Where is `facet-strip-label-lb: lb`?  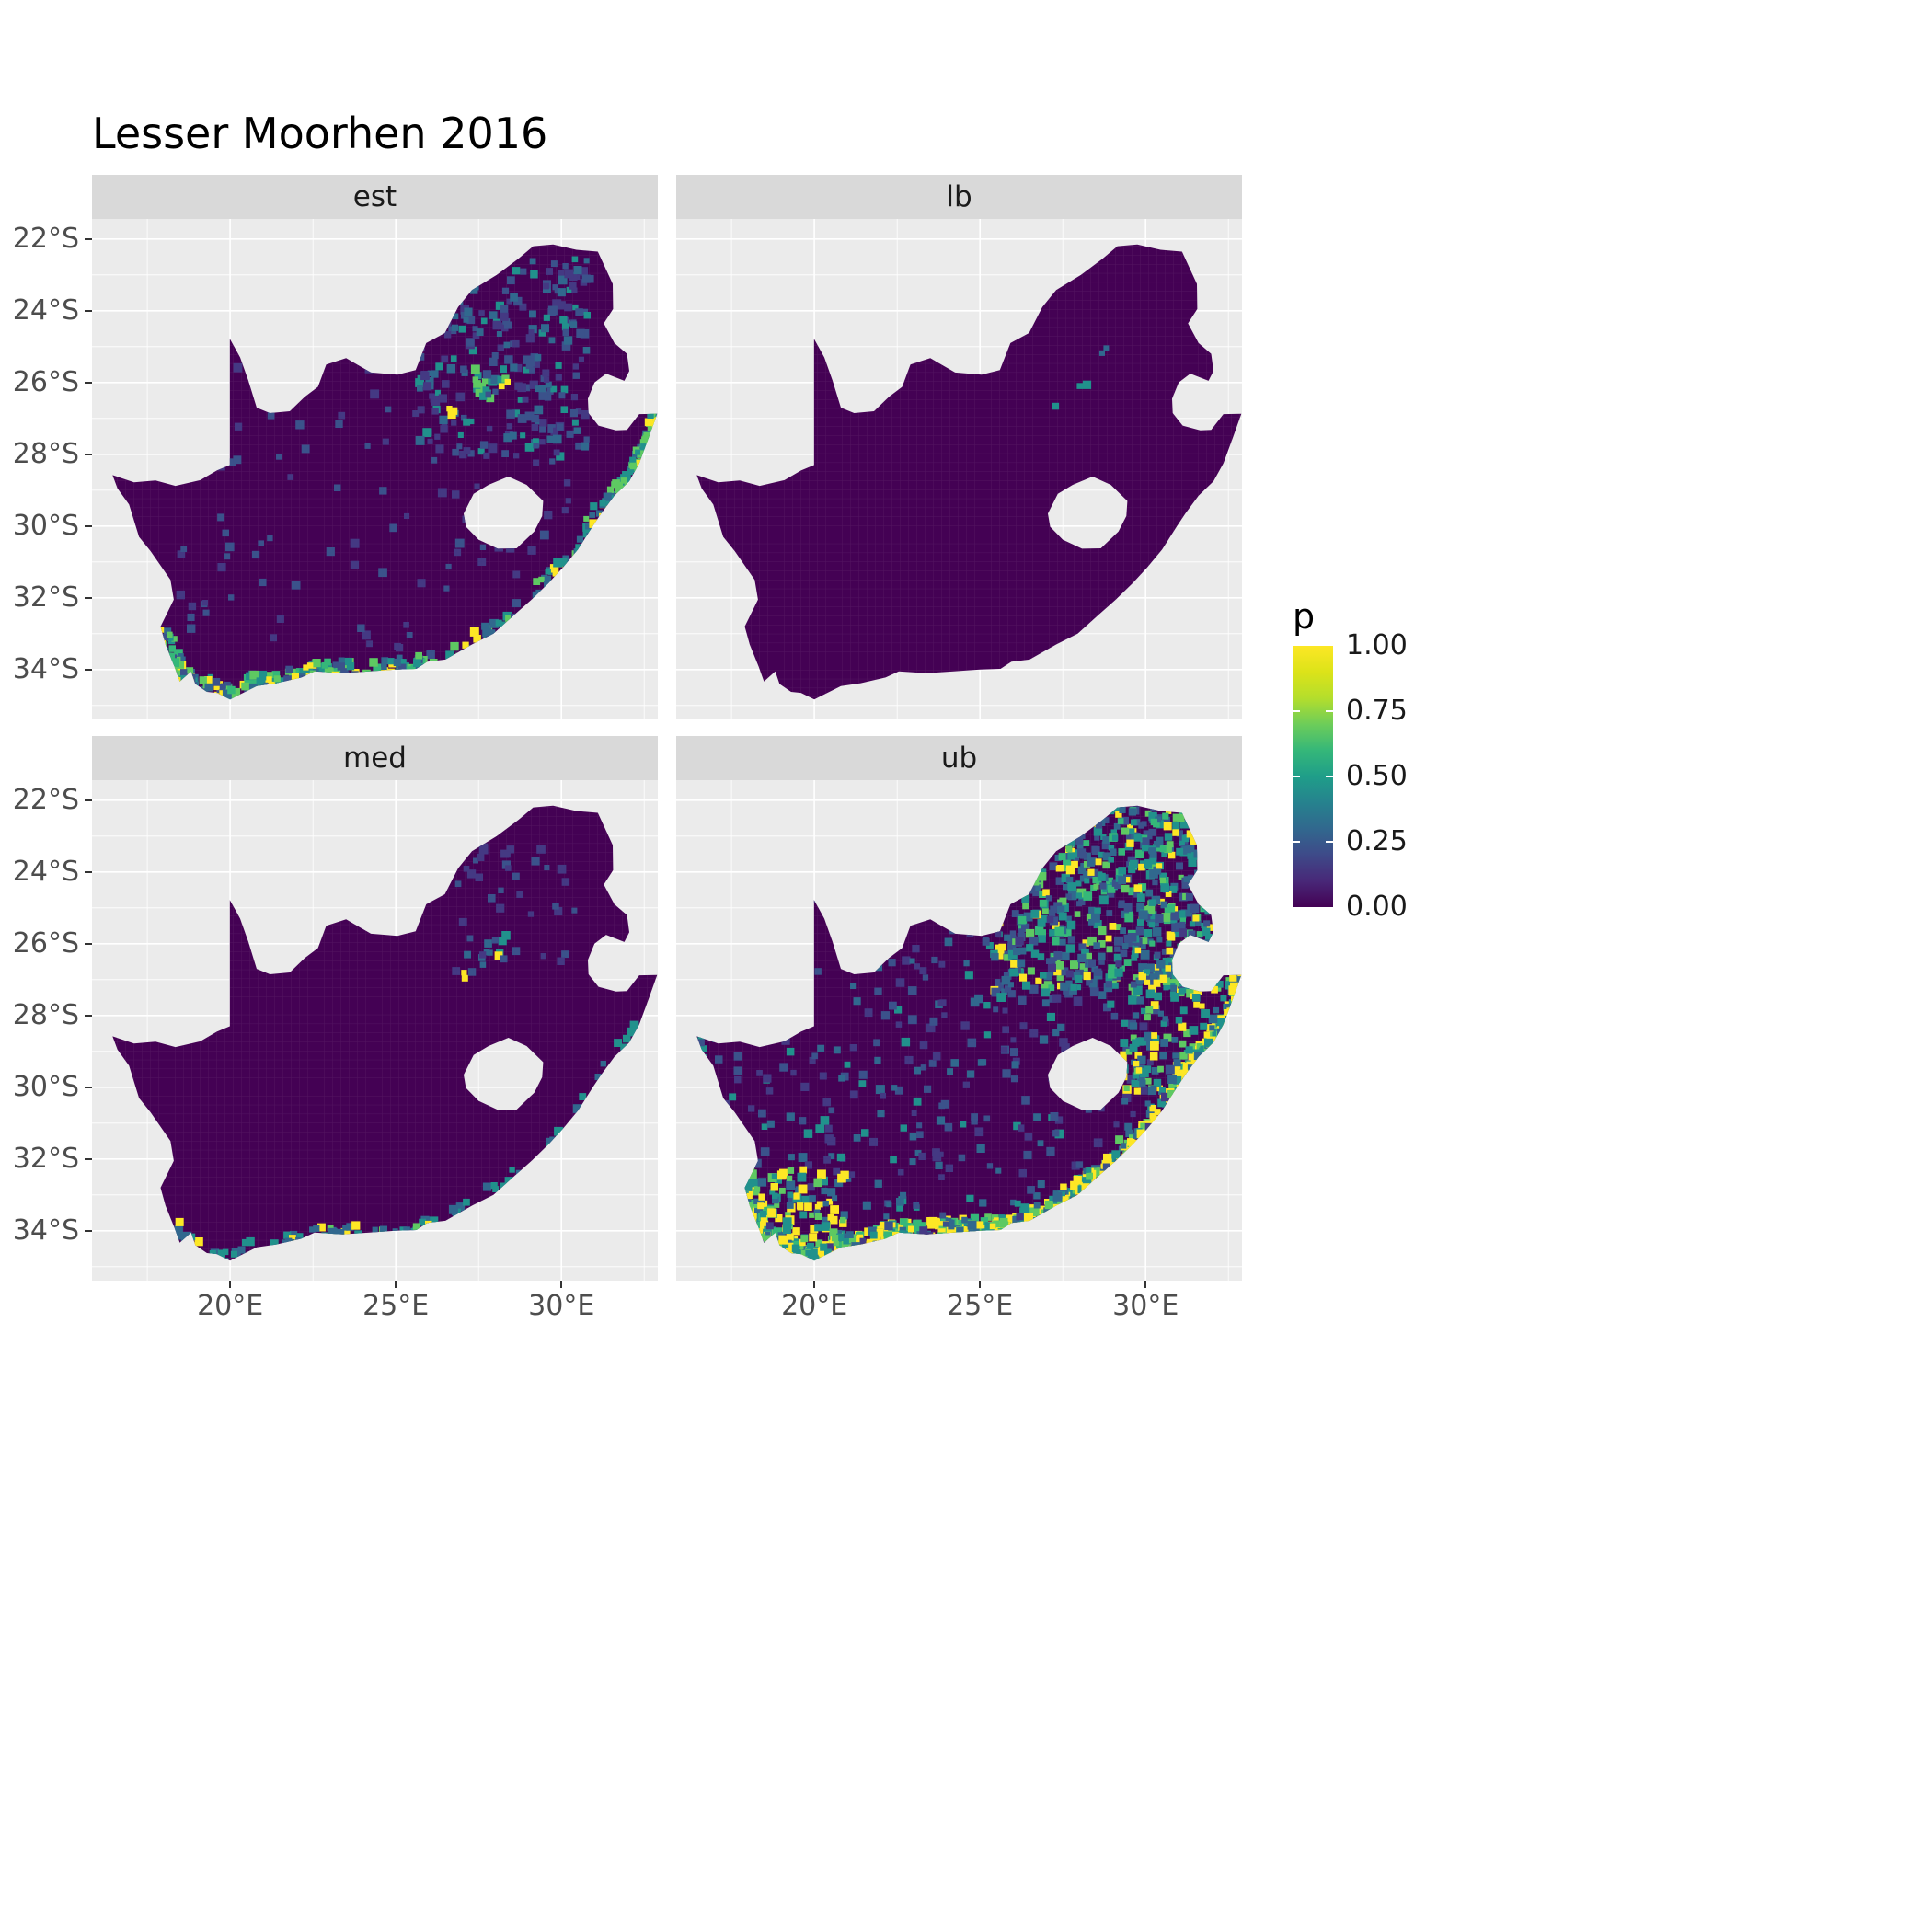
facet-strip-label-lb: lb is located at coordinates (959, 196).